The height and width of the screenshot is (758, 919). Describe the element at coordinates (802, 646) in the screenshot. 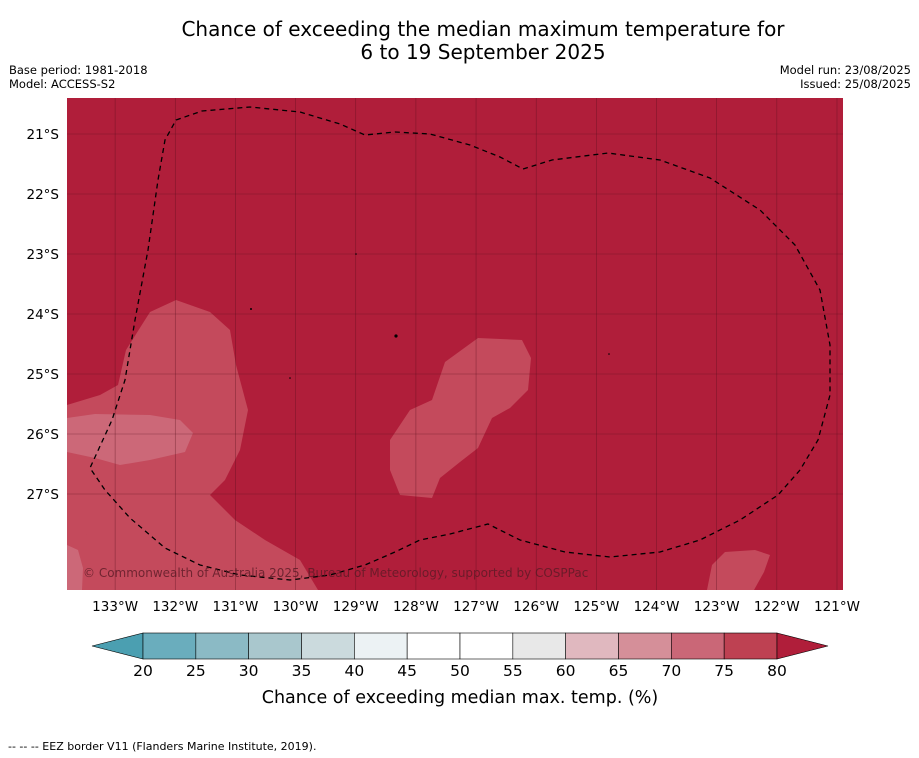

I see `colorbar-extend-high` at that location.